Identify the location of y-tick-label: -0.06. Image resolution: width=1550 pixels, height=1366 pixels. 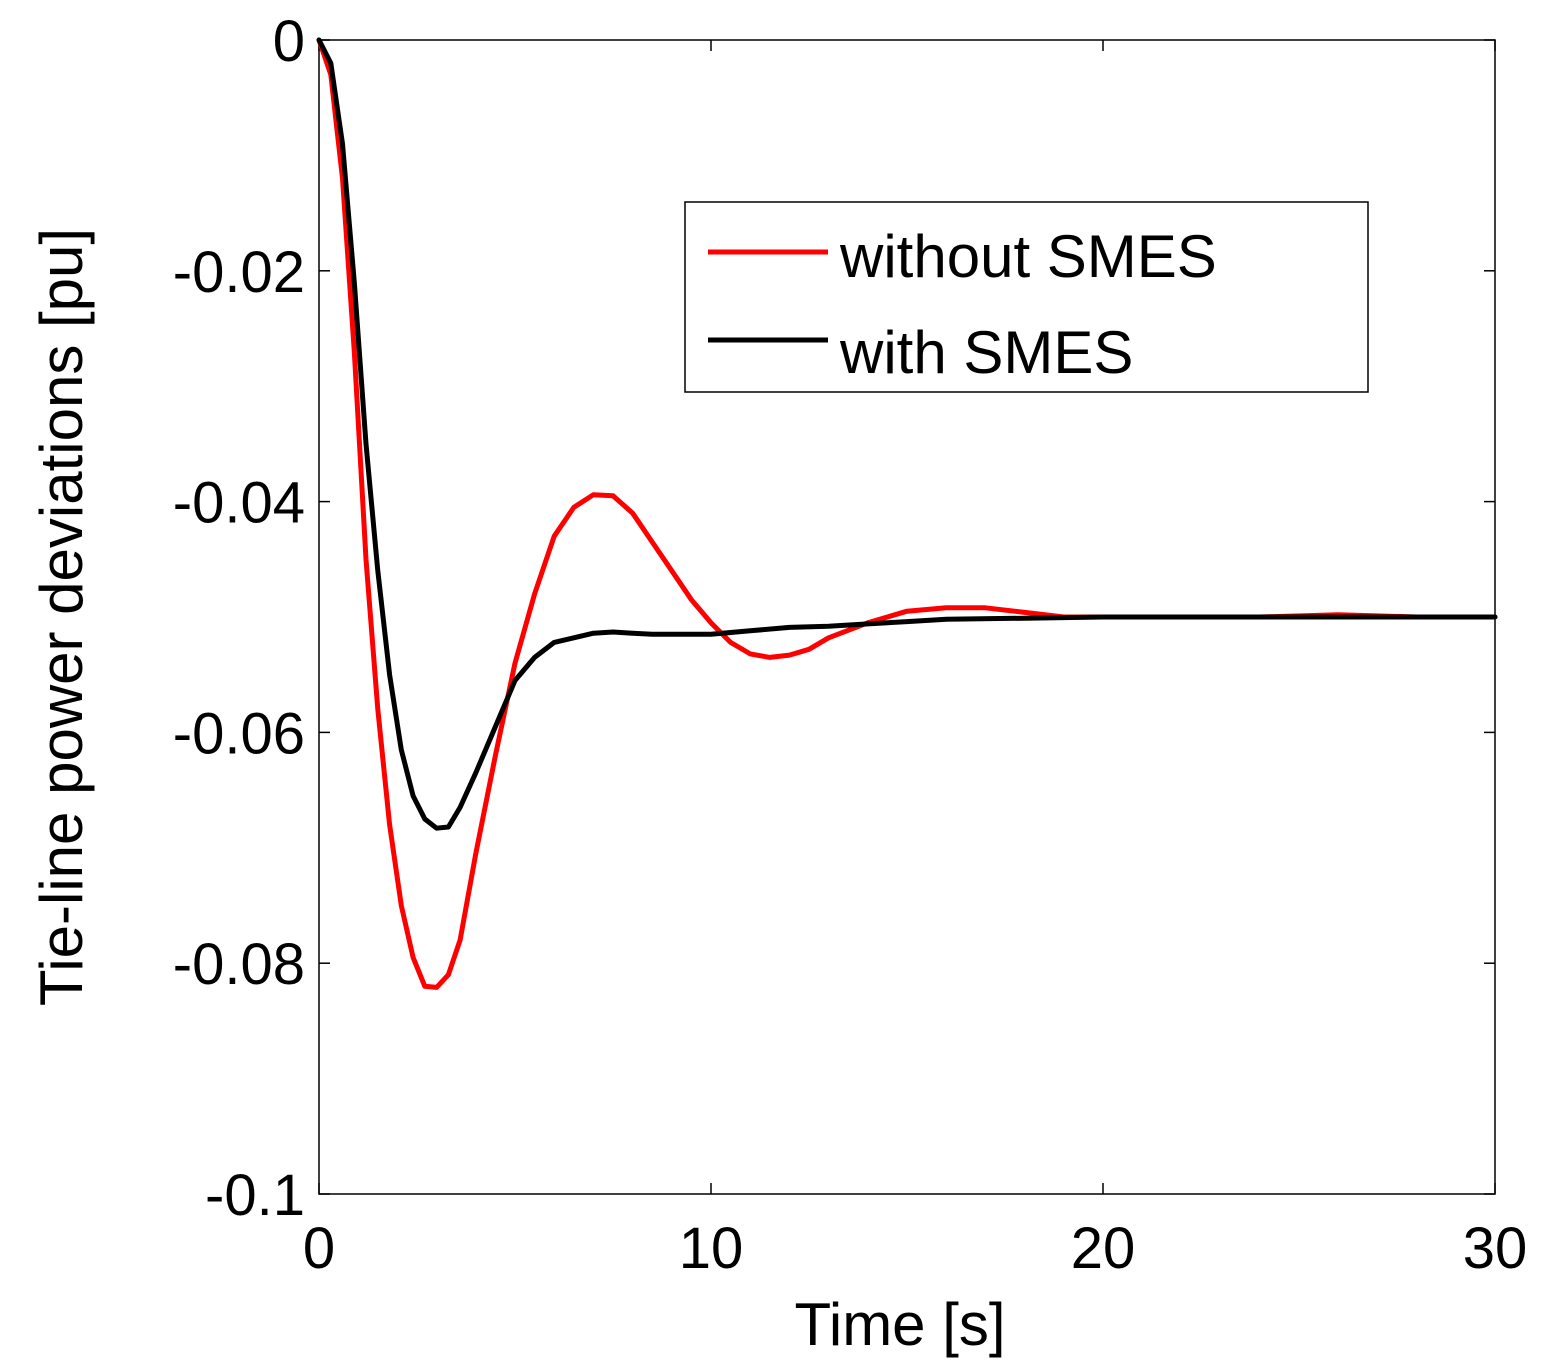
(239, 733).